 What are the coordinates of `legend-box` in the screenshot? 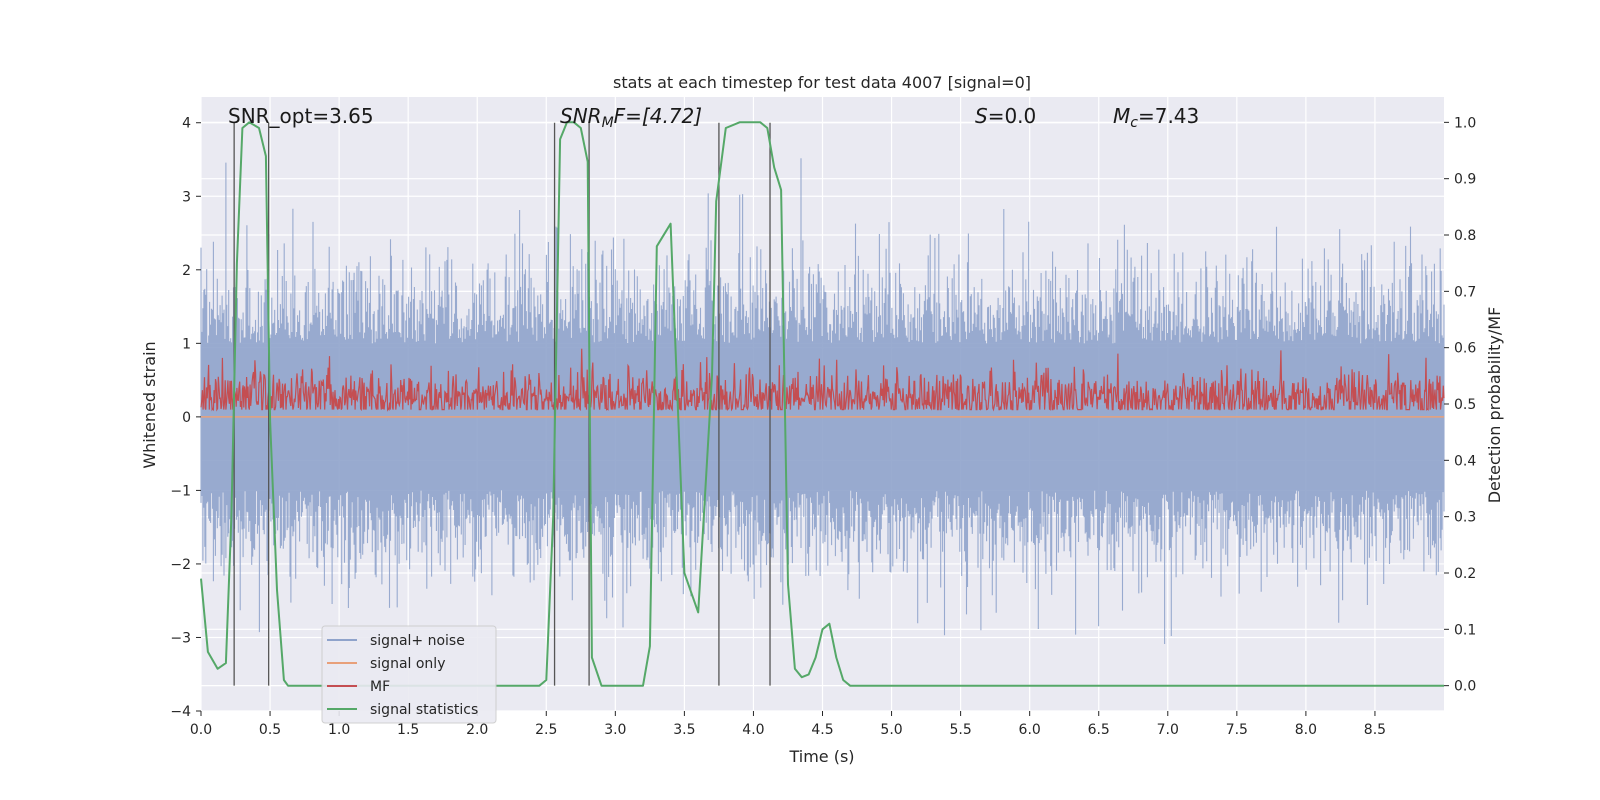 It's located at (409, 674).